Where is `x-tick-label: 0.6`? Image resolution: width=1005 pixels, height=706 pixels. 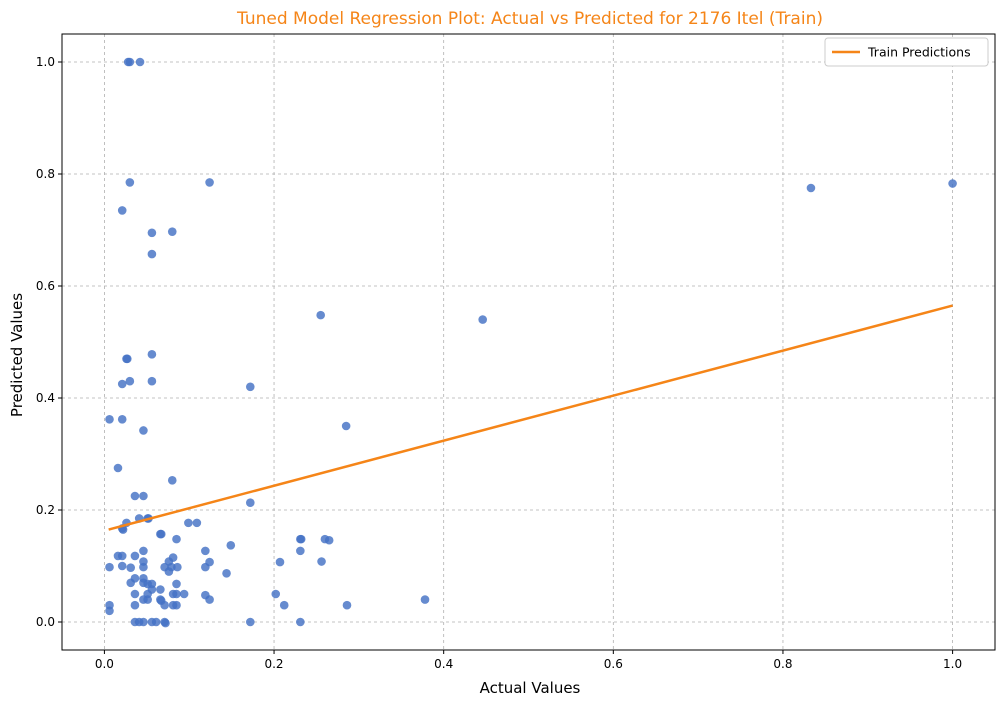 x-tick-label: 0.6 is located at coordinates (613, 664).